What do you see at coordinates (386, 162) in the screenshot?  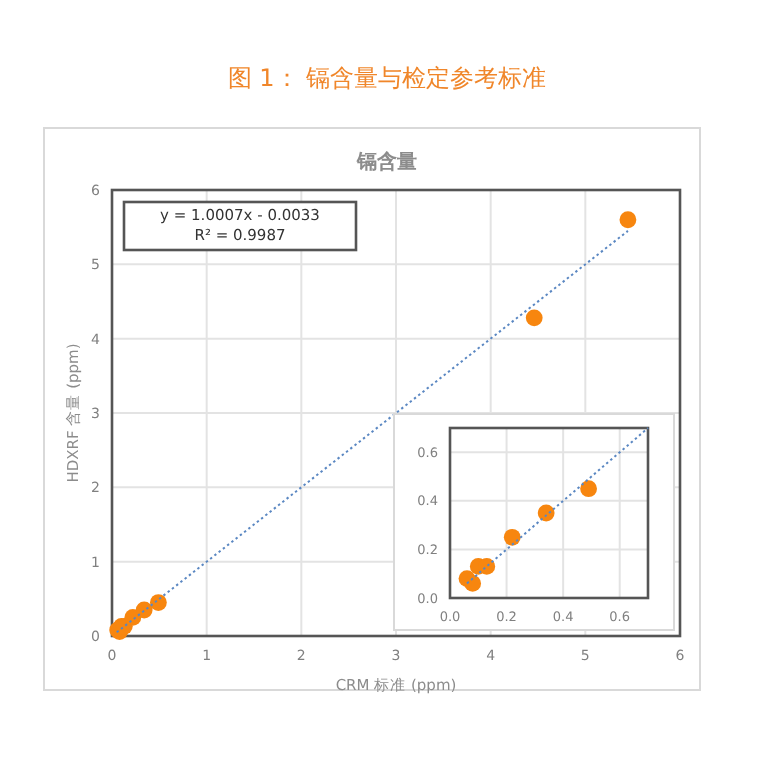 I see `chart-subtitle: 镉含量` at bounding box center [386, 162].